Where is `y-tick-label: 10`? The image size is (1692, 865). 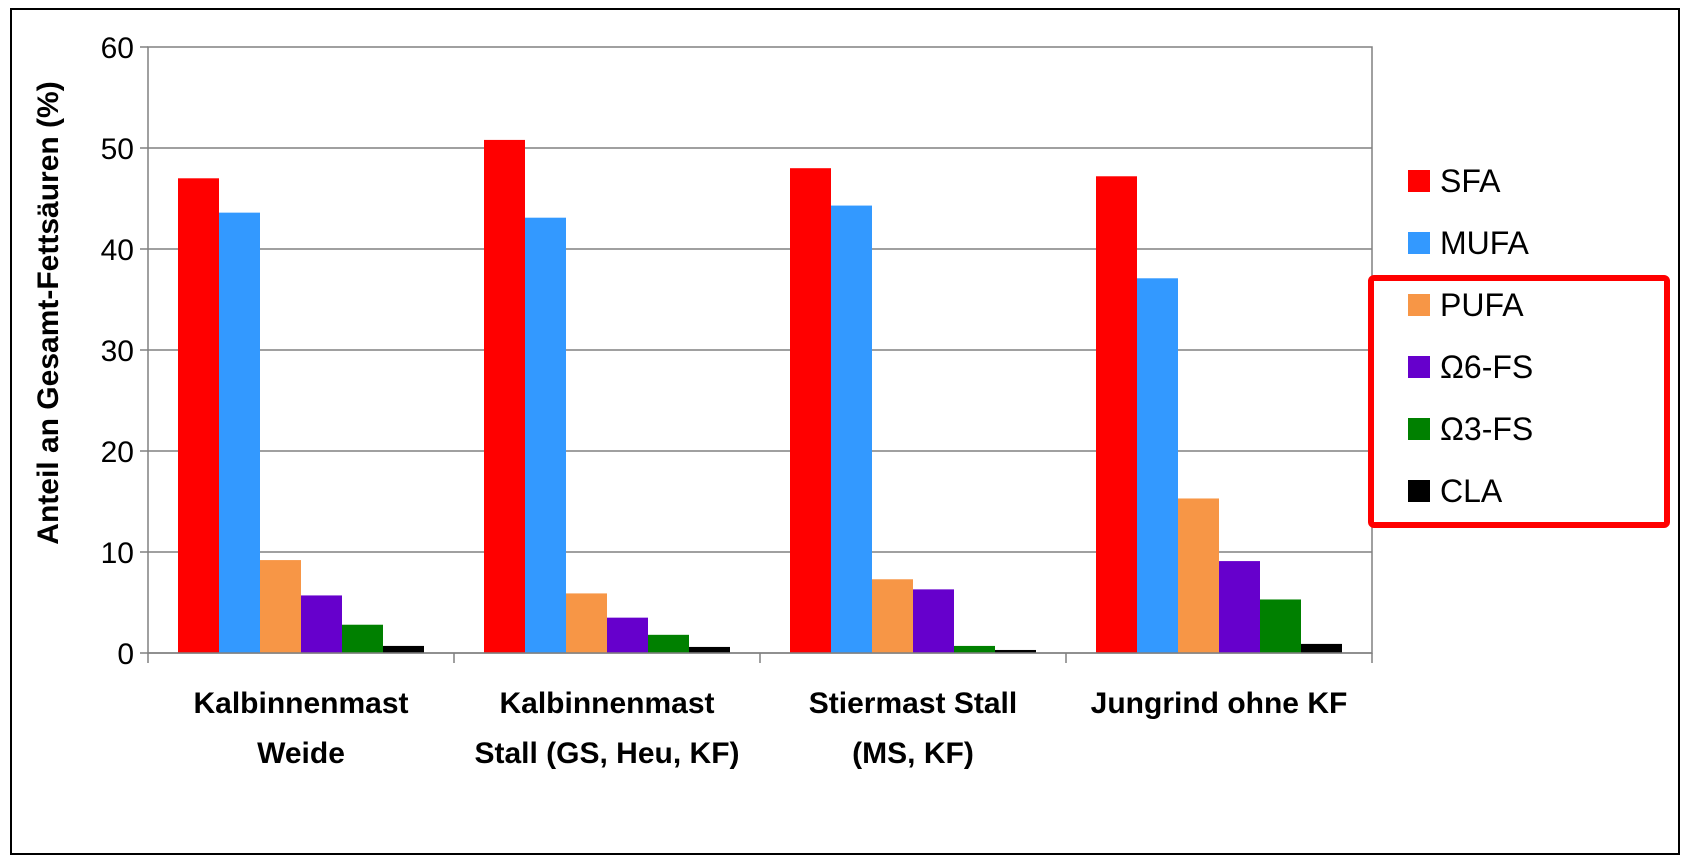
y-tick-label: 10 is located at coordinates (117, 553).